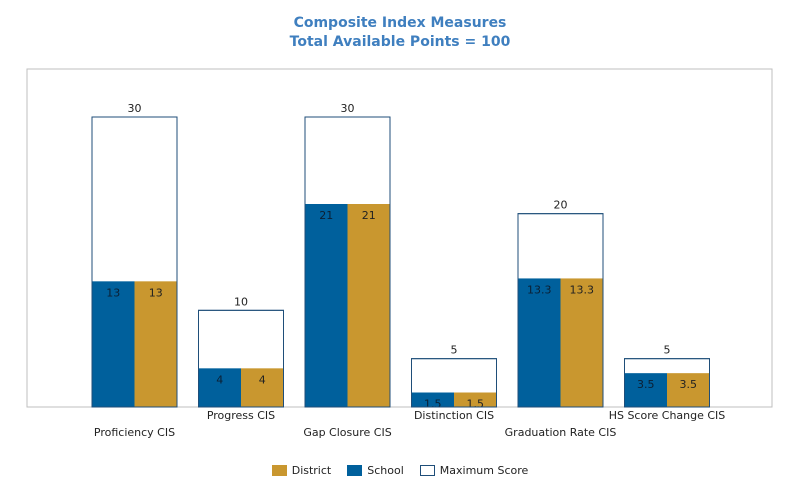  What do you see at coordinates (326, 215) in the screenshot?
I see `school-value-label-gap-closure-cis: 21` at bounding box center [326, 215].